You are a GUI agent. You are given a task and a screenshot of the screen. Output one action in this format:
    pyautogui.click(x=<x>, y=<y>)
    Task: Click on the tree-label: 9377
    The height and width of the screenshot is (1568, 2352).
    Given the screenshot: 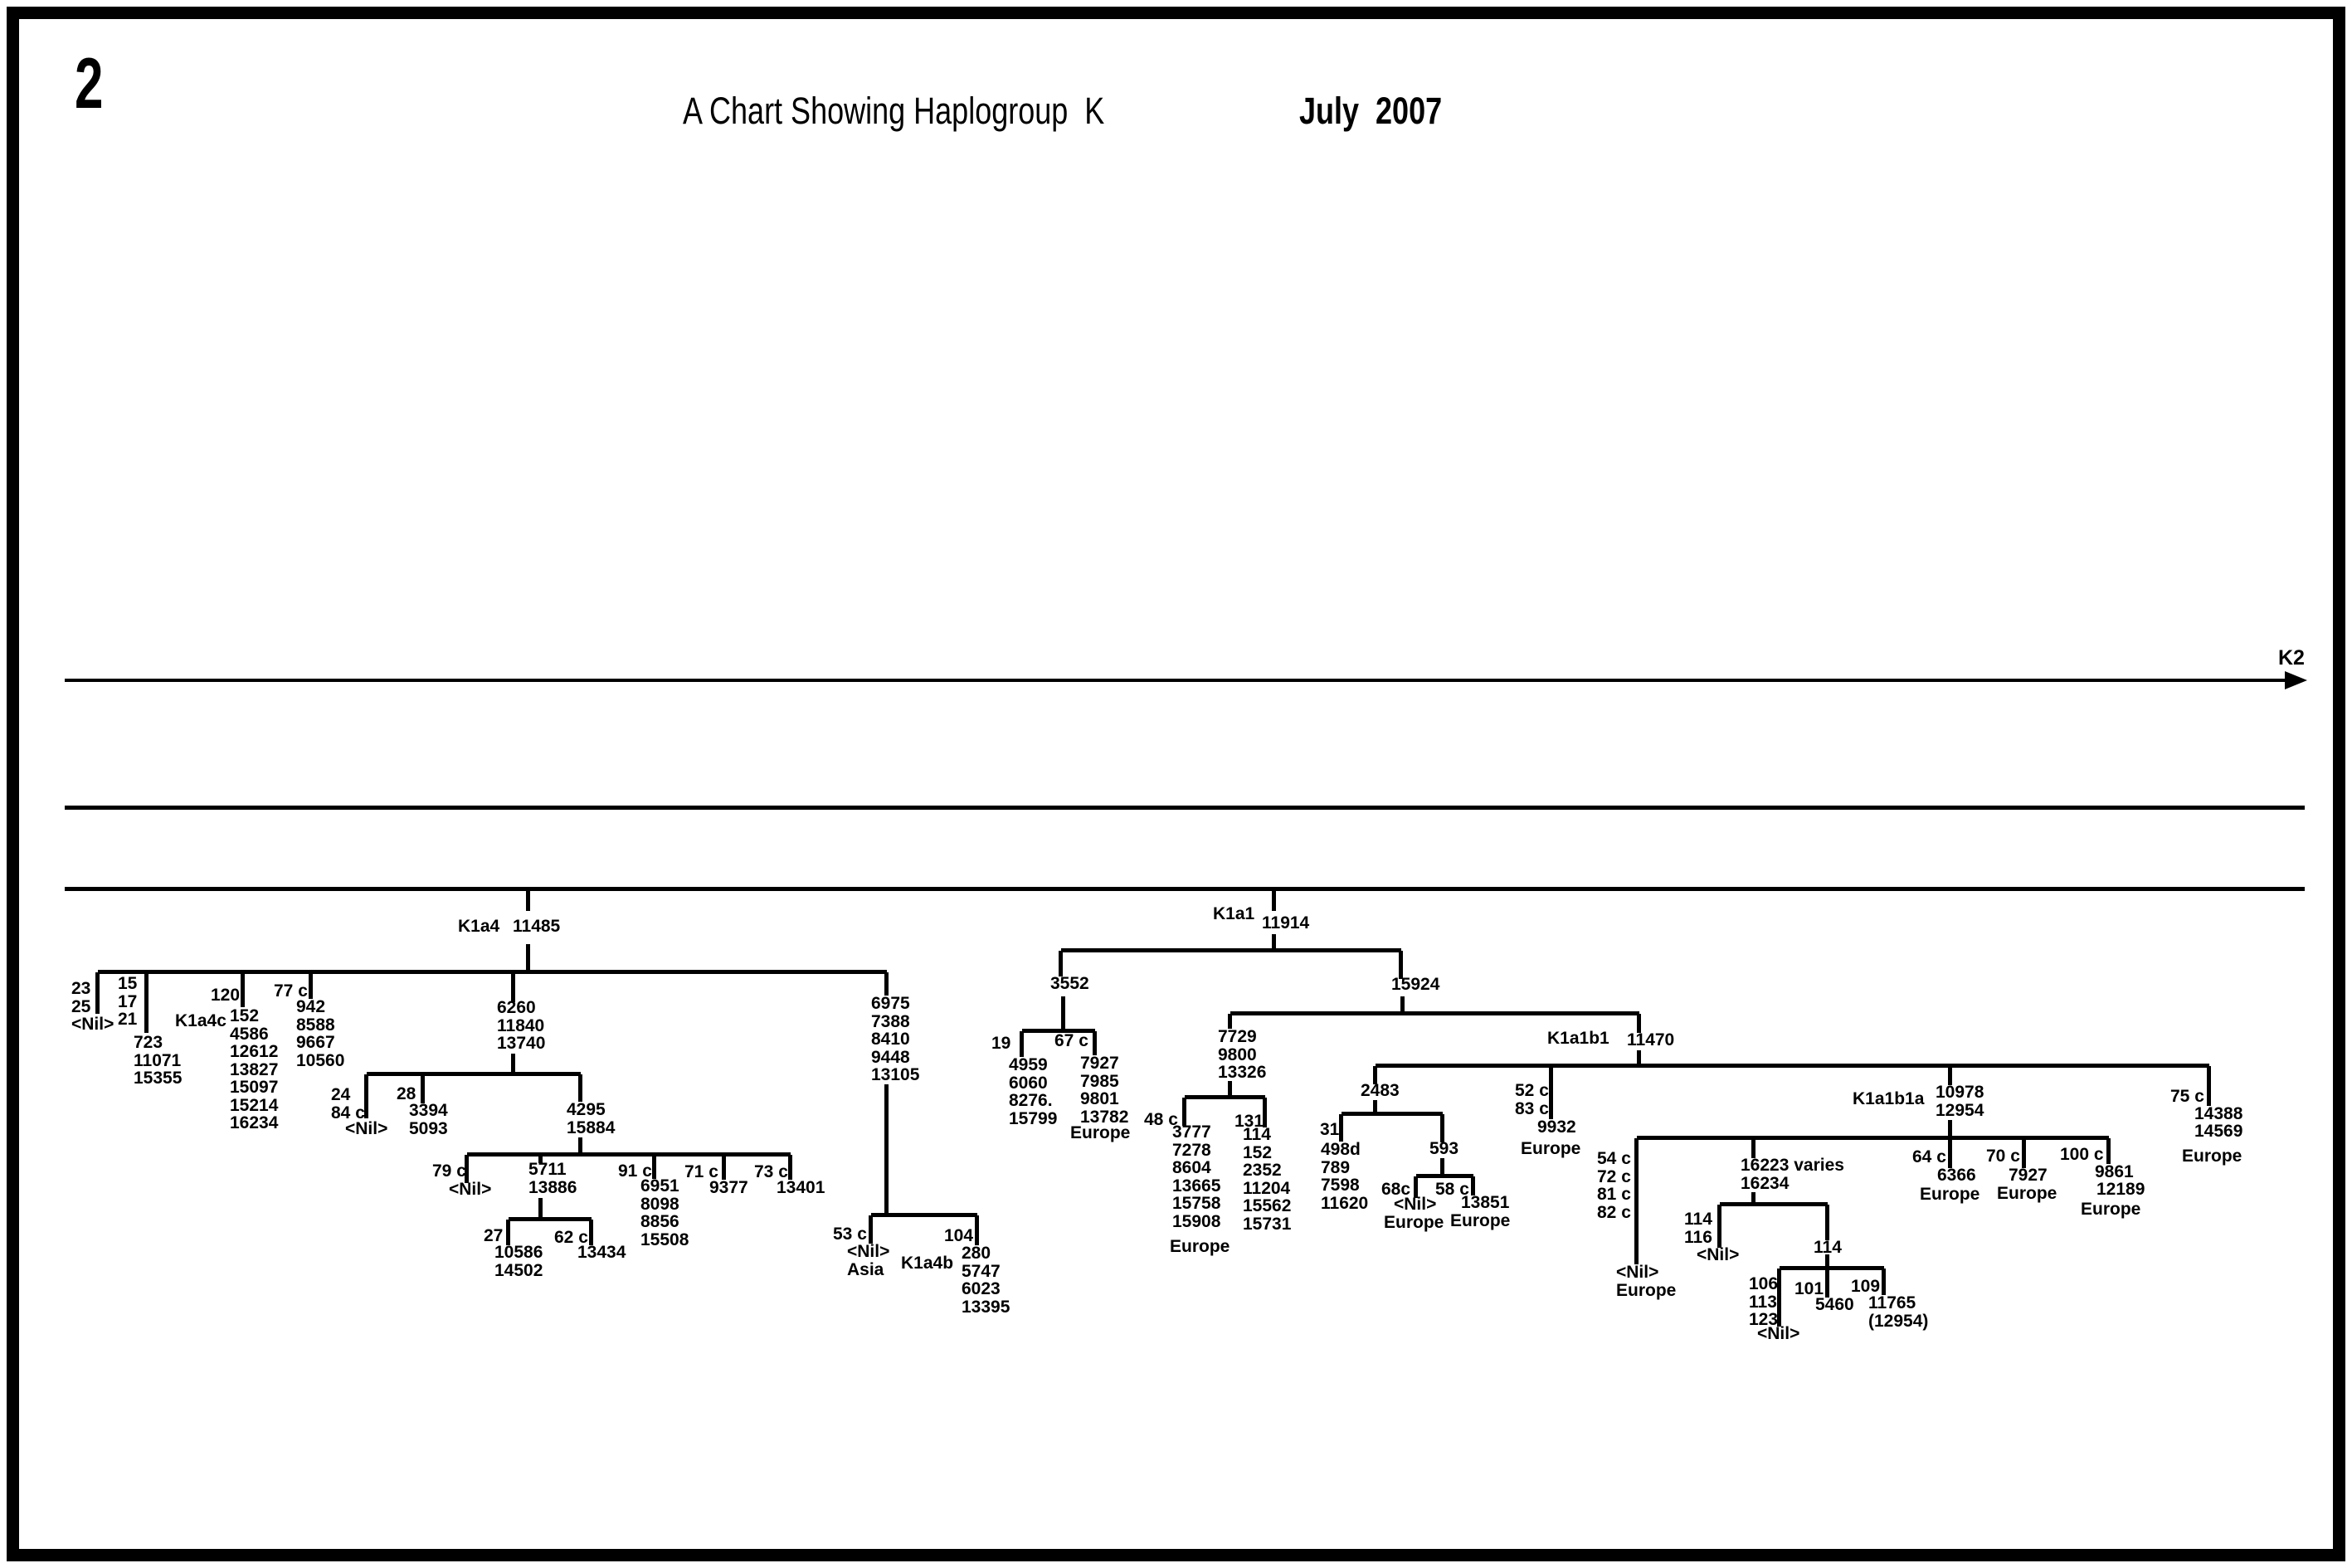 What is the action you would take?
    pyautogui.click(x=728, y=1187)
    